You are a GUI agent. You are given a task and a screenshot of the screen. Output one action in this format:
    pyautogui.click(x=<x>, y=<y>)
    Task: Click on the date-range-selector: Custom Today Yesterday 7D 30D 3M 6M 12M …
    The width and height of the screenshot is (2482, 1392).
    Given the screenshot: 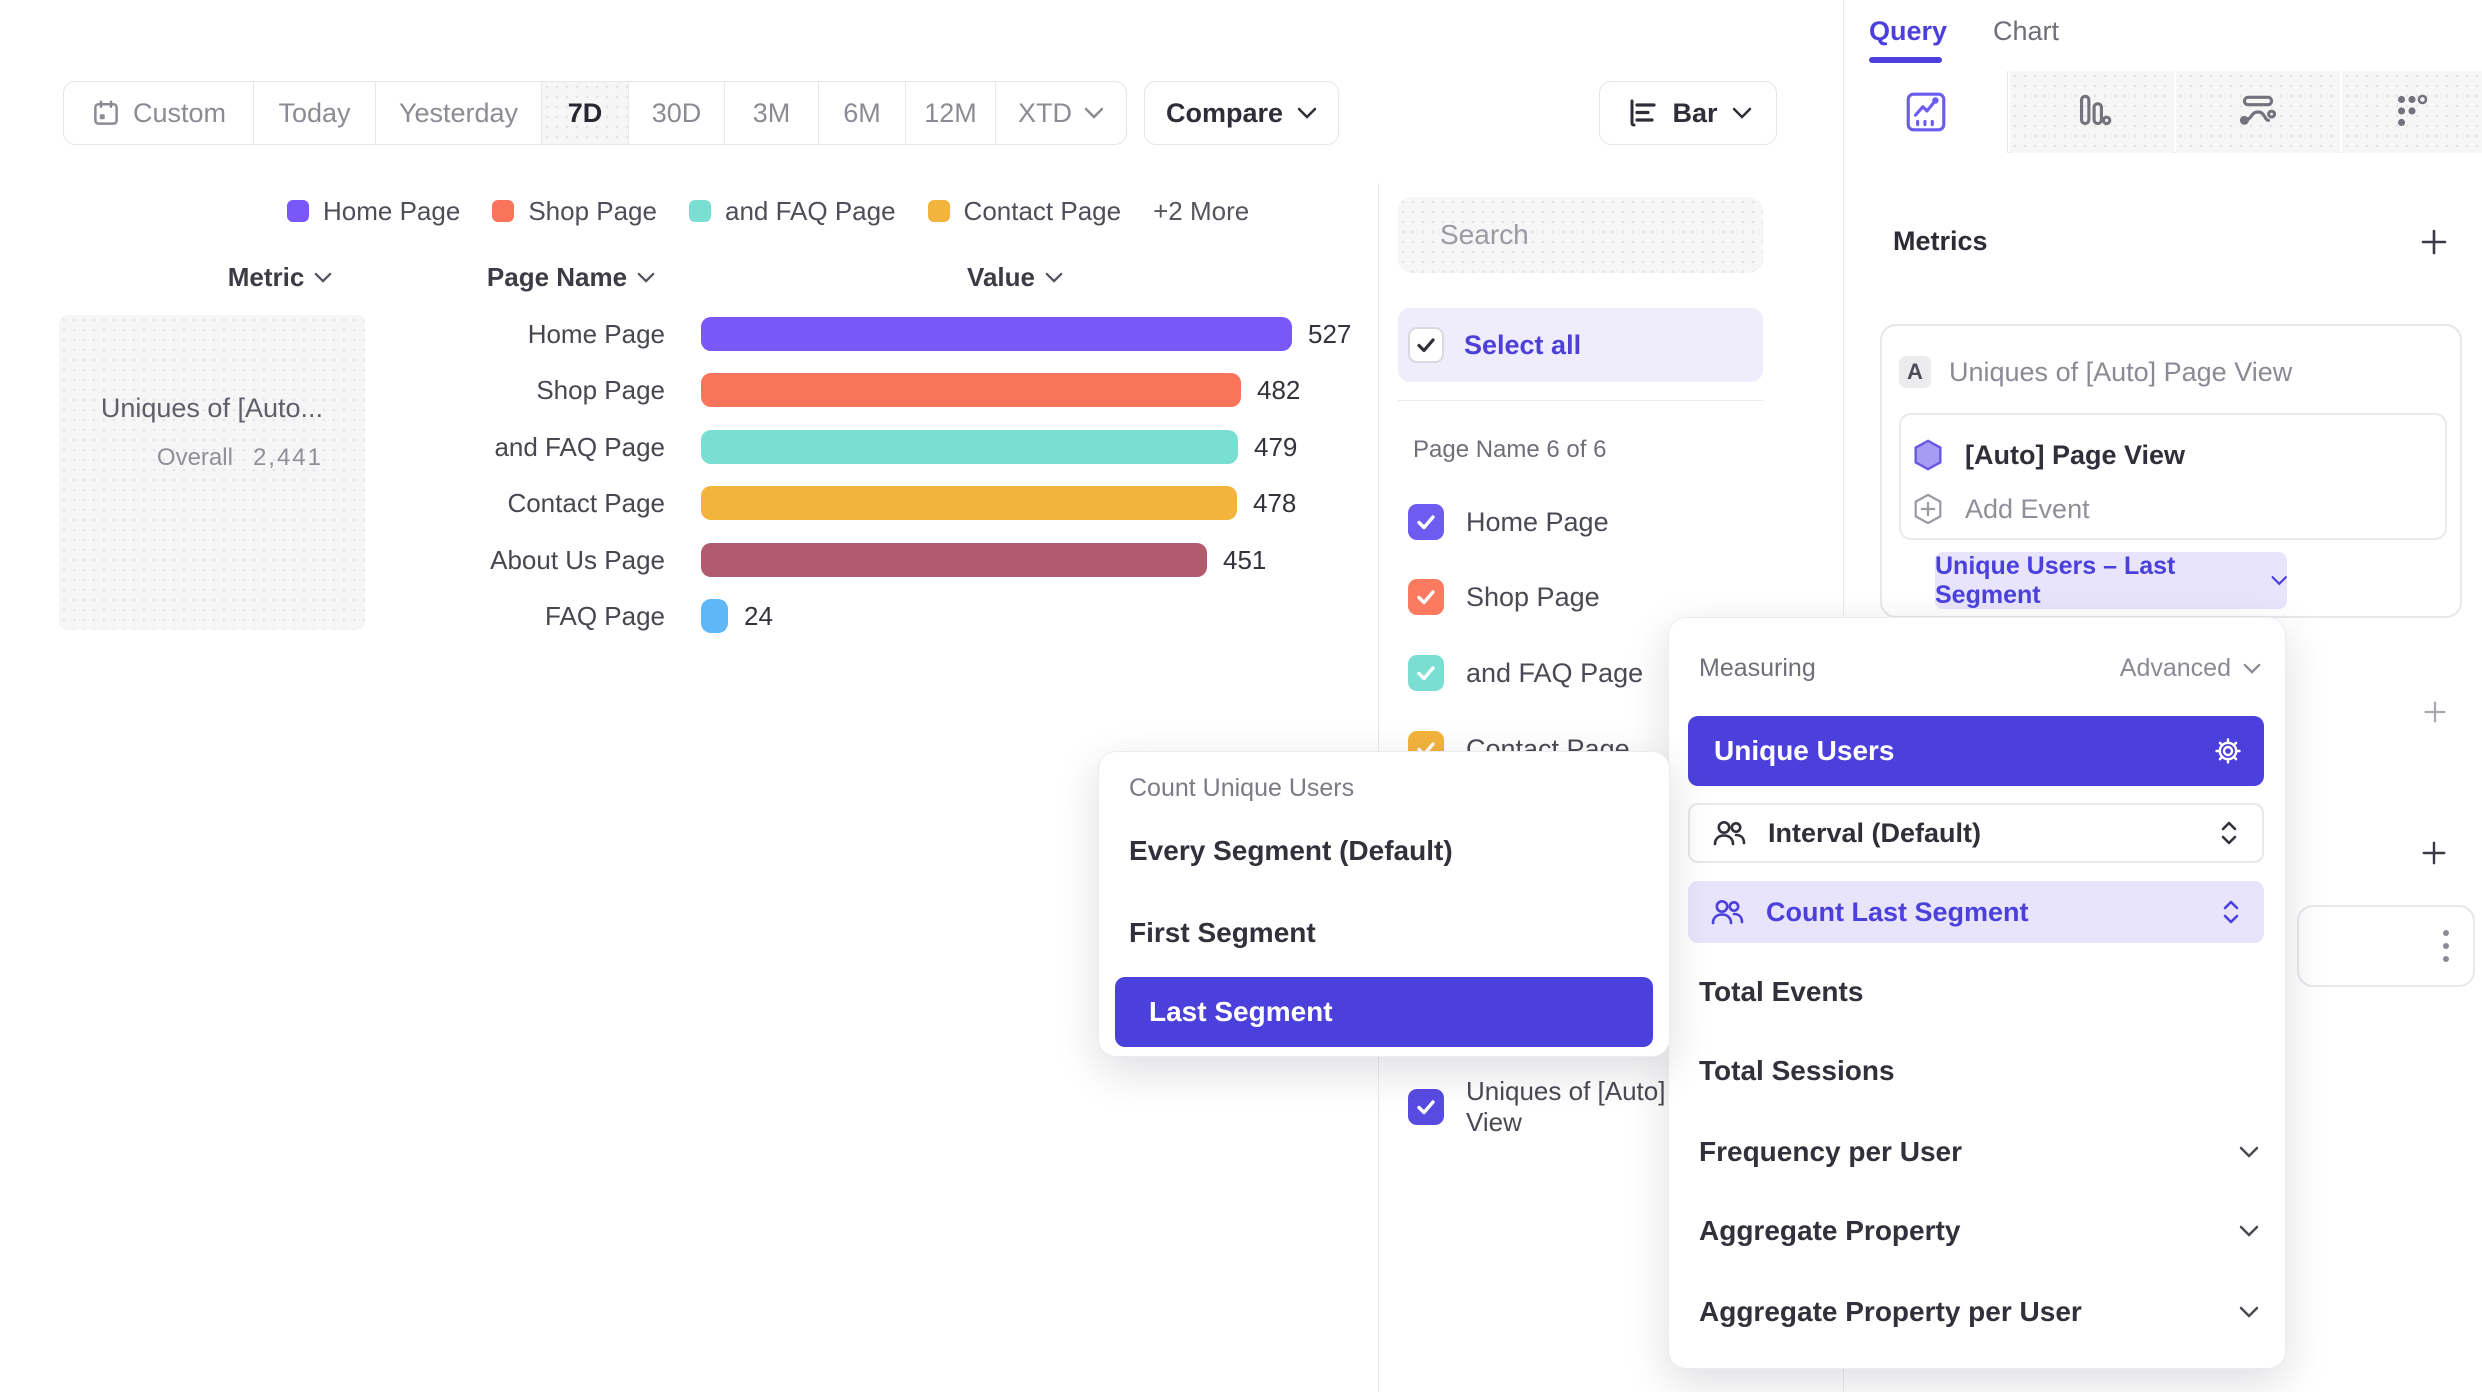 What is the action you would take?
    pyautogui.click(x=595, y=113)
    